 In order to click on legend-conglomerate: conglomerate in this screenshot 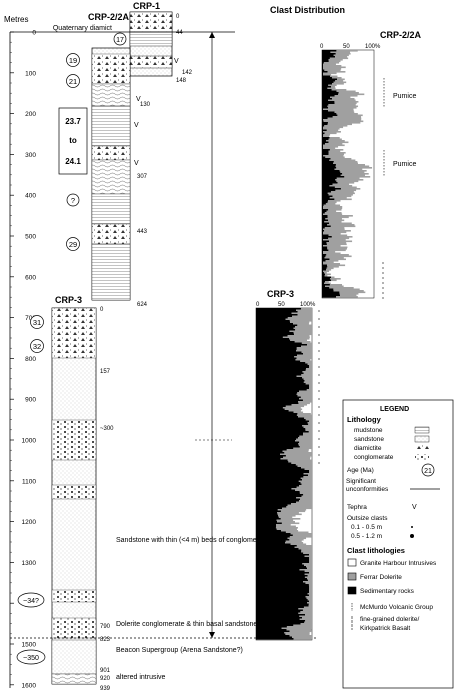, I will do `click(374, 457)`.